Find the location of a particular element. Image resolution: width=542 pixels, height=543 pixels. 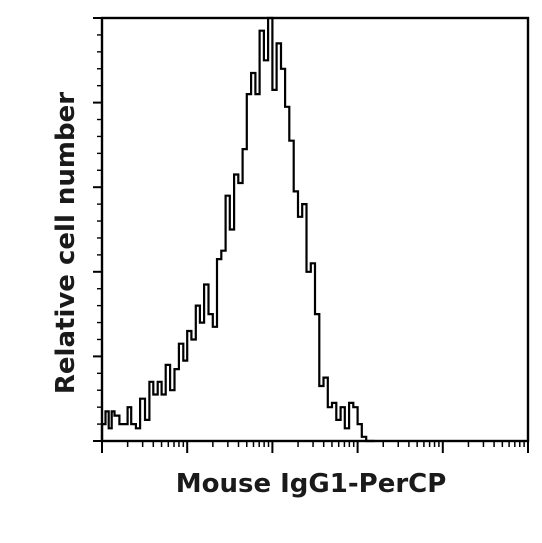

y-axis-label: Relative cell number is located at coordinates (66, 243).